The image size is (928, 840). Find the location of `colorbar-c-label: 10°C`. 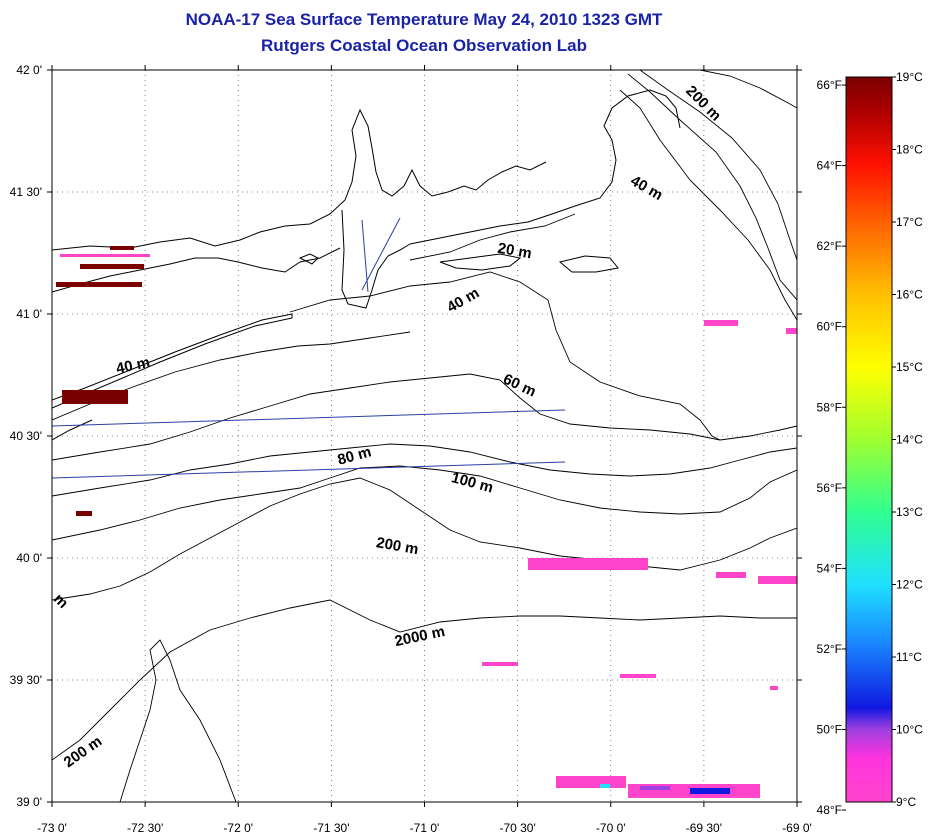

colorbar-c-label: 10°C is located at coordinates (909, 730).